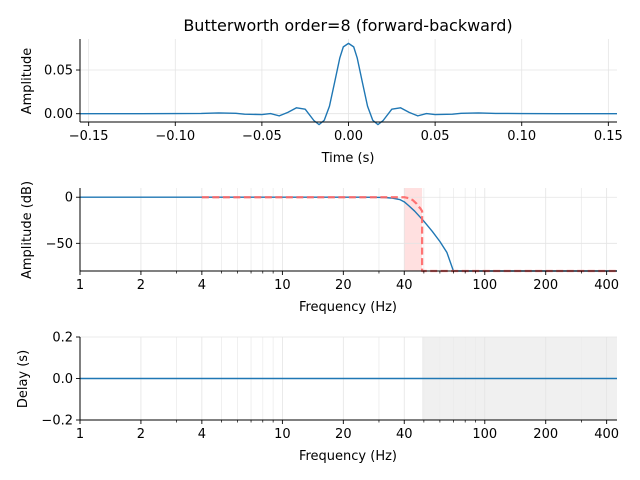 This screenshot has height=480, width=640. Describe the element at coordinates (58, 114) in the screenshot. I see `time-y-tick-label: 0.00` at that location.